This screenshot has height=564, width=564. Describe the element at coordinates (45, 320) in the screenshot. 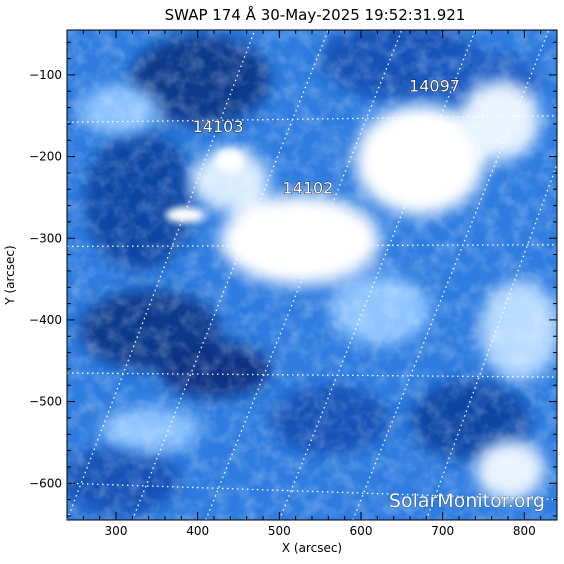

I see `y-tick-label: −400` at that location.